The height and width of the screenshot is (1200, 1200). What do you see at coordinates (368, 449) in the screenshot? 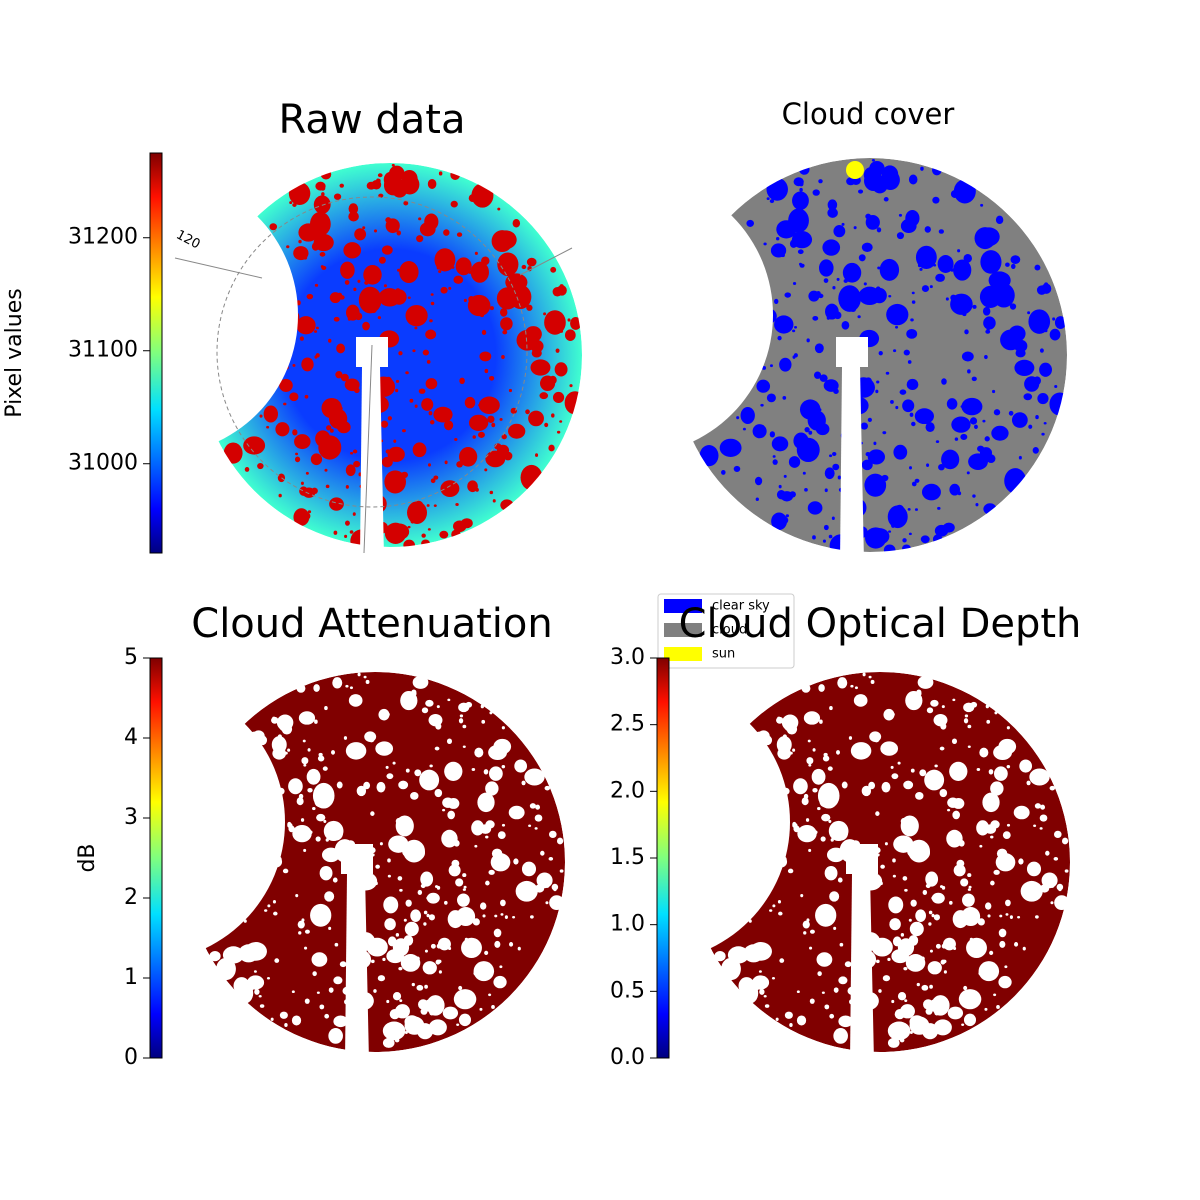
I see `overlay-line` at bounding box center [368, 449].